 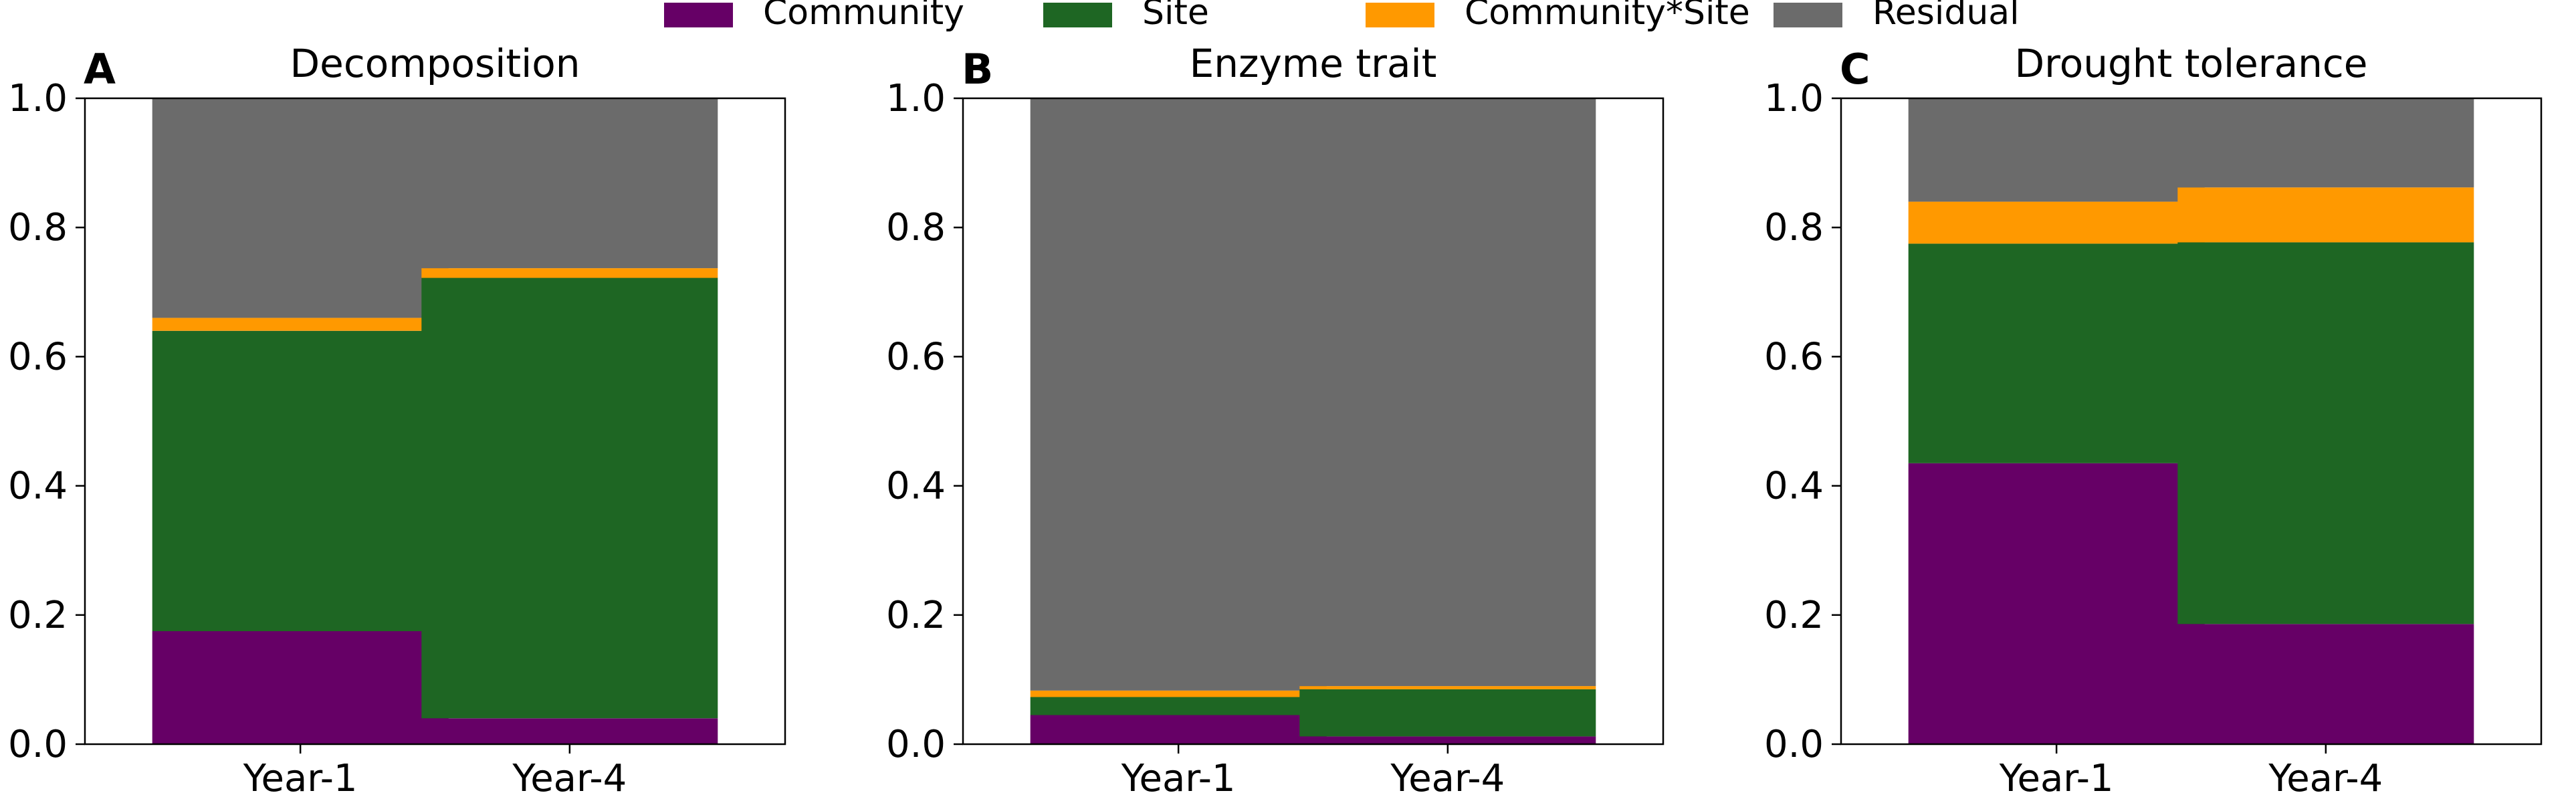 What do you see at coordinates (1342, 16) in the screenshot?
I see `legend: Community Site Community*Site Residual` at bounding box center [1342, 16].